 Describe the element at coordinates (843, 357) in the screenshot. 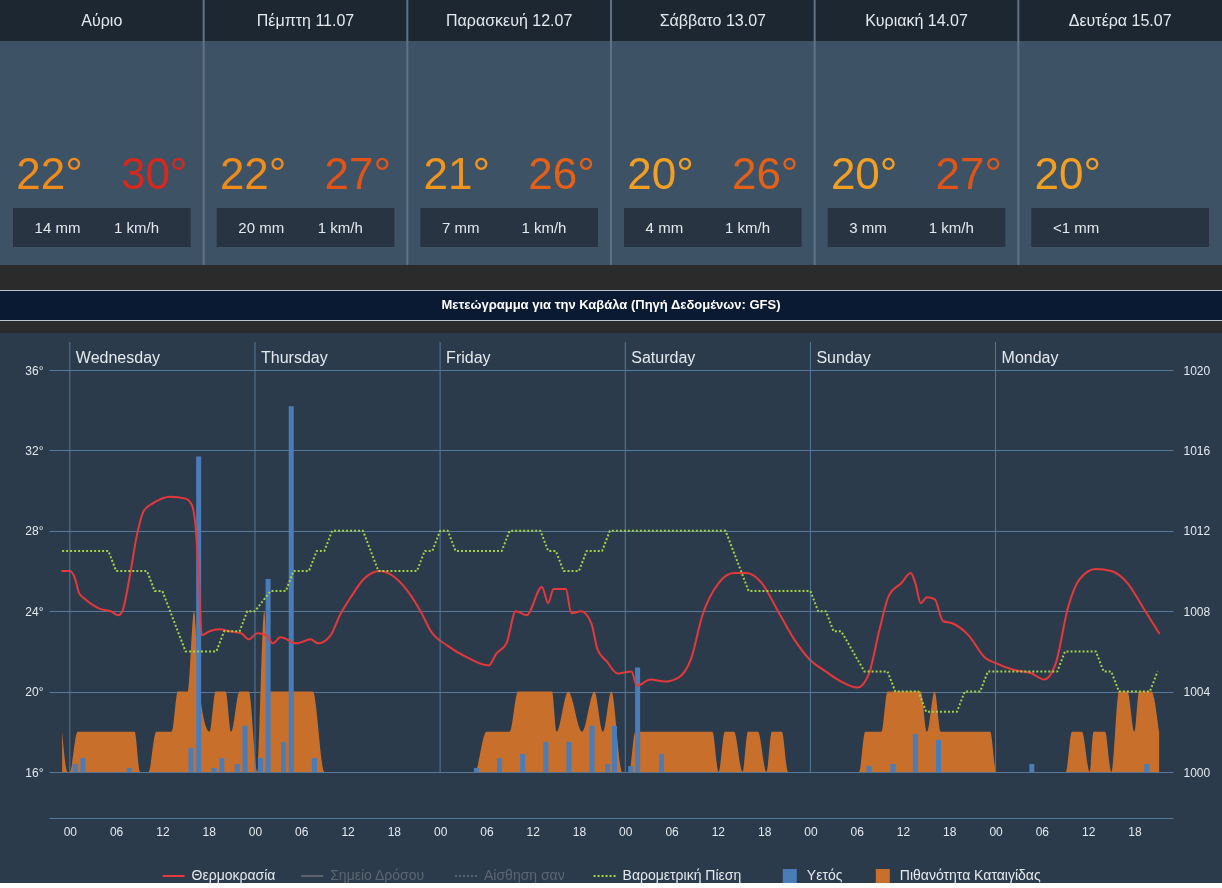

I see `ref-line-label: Sunday` at that location.